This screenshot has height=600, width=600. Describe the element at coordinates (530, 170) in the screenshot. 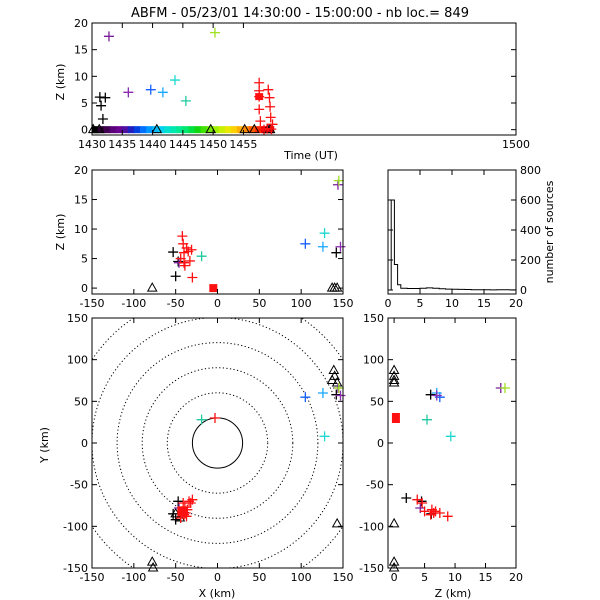

I see `hist-y-tick-label: 800` at that location.